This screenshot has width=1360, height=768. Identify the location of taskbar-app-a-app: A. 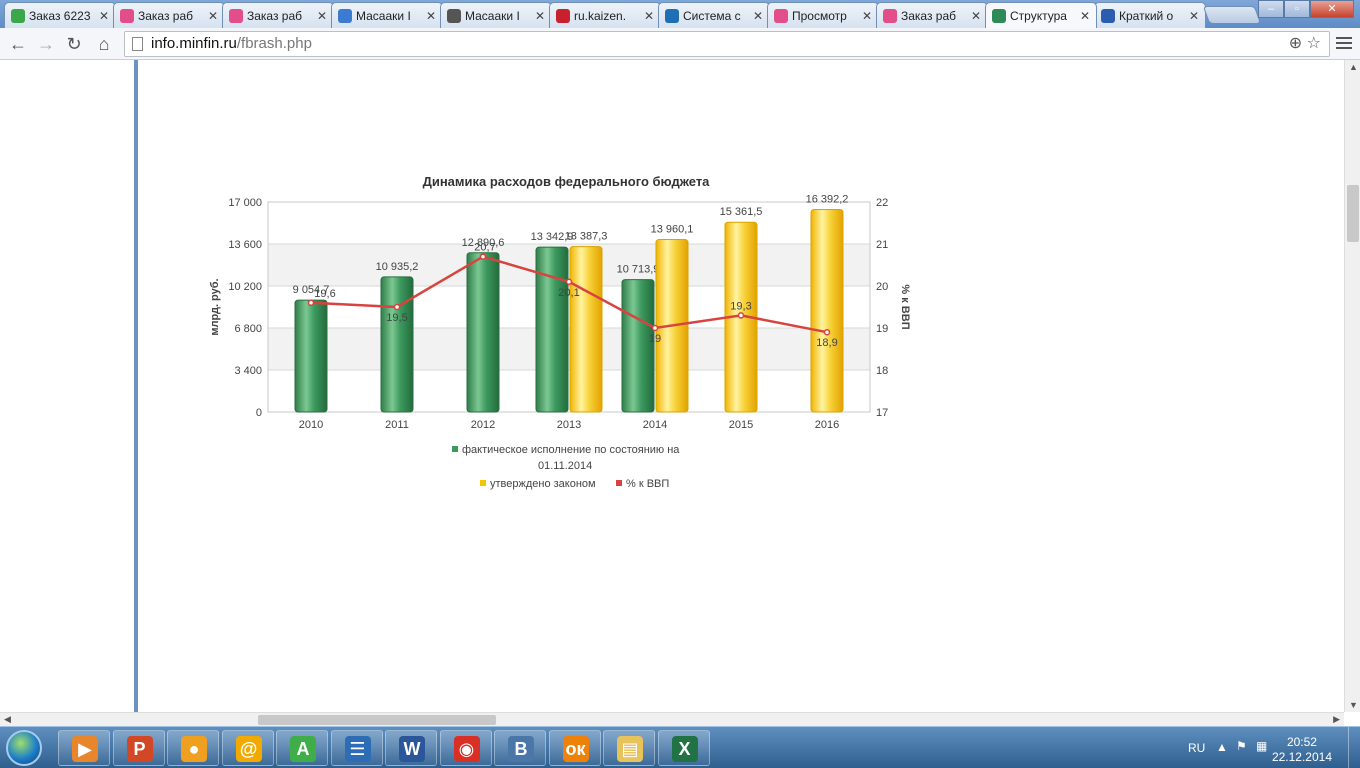
(302, 748).